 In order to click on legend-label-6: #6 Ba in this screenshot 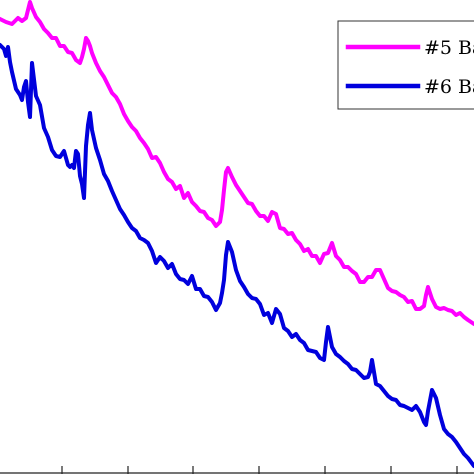, I will do `click(449, 87)`.